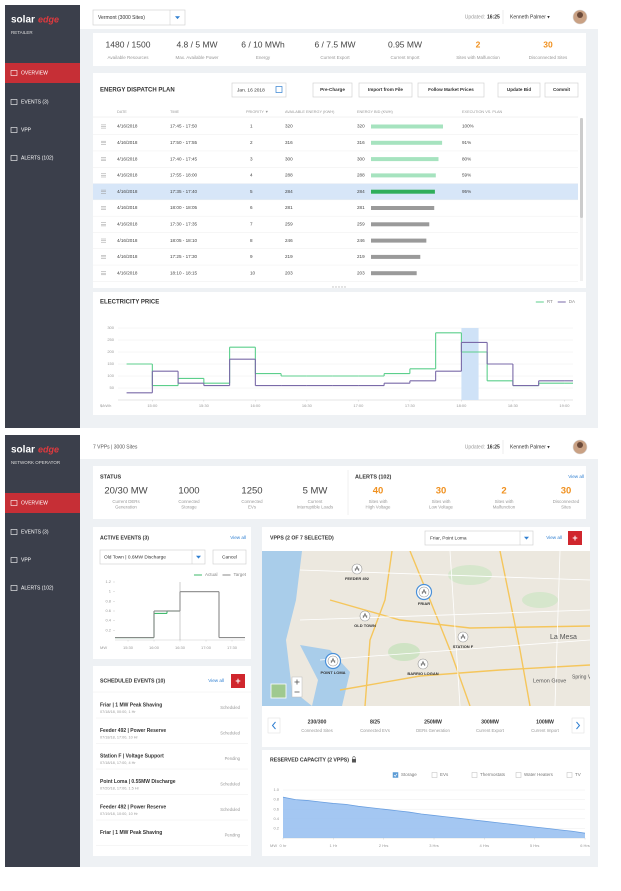 The height and width of the screenshot is (891, 621). I want to click on alert-value: 40, so click(378, 491).